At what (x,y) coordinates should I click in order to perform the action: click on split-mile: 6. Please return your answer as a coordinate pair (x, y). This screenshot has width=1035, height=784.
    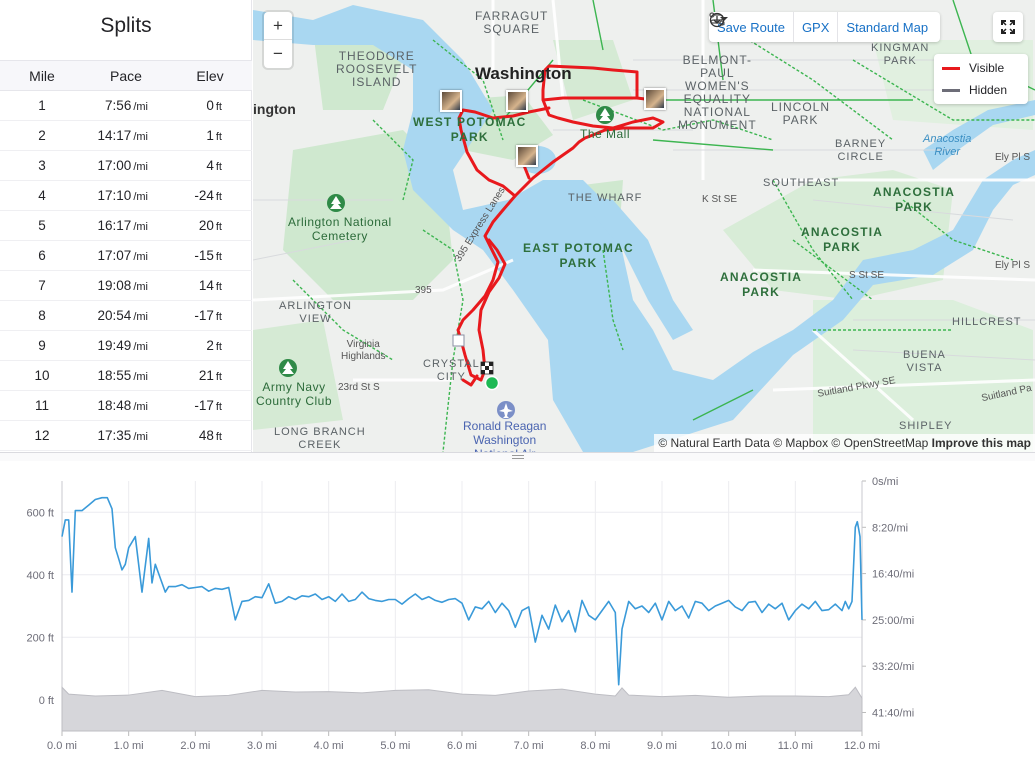
    Looking at the image, I should click on (42, 255).